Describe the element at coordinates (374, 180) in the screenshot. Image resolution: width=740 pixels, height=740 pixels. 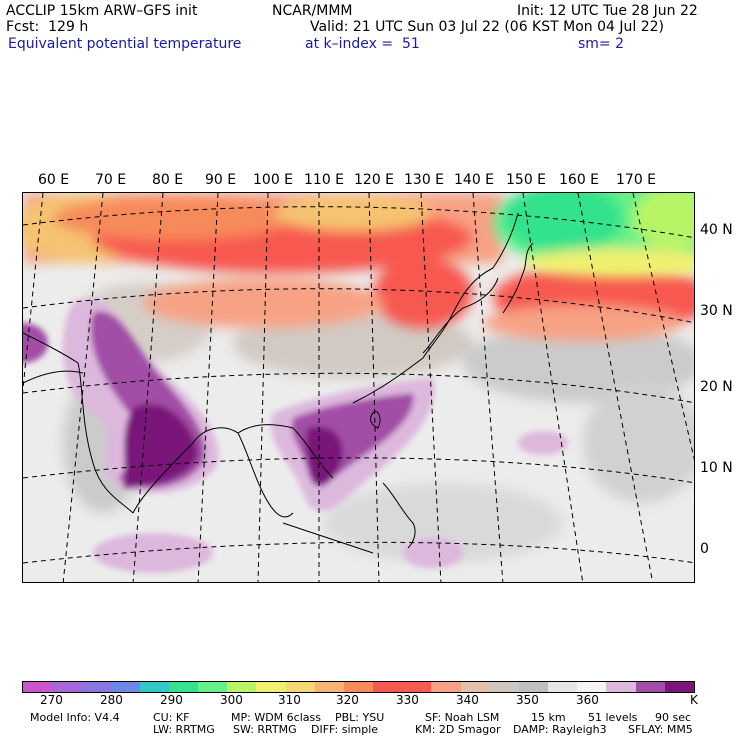
I see `lon-label-120e: 120 E` at that location.